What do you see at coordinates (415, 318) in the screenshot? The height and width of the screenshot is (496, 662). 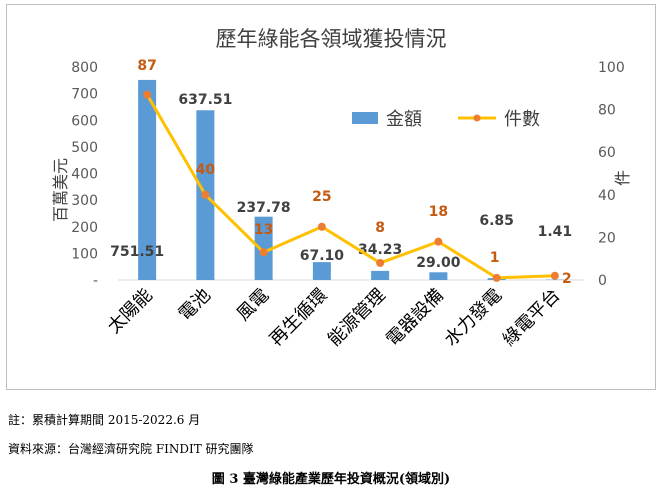 I see `x-tick-label: 電器設備` at bounding box center [415, 318].